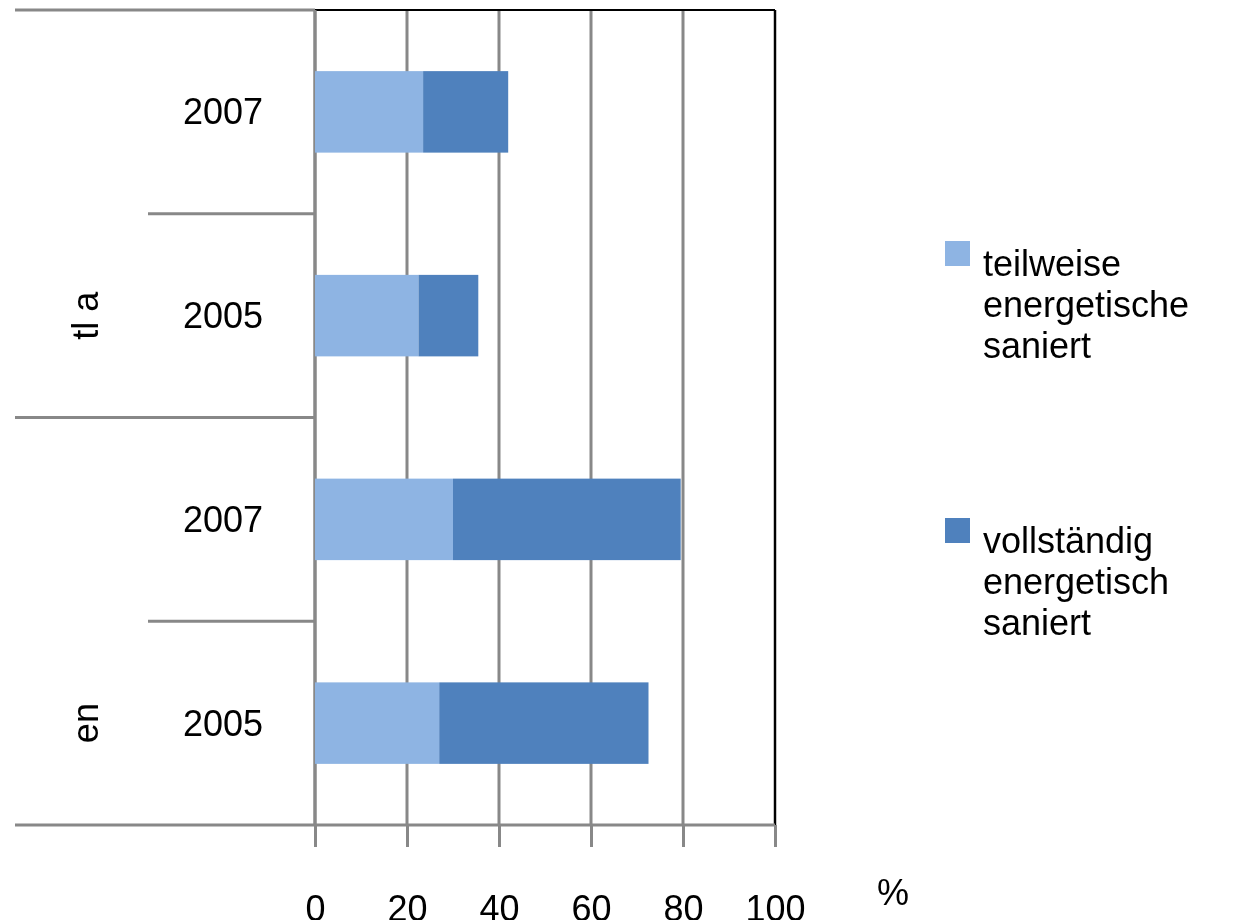 The height and width of the screenshot is (920, 1237). What do you see at coordinates (85, 723) in the screenshot?
I see `text: en` at bounding box center [85, 723].